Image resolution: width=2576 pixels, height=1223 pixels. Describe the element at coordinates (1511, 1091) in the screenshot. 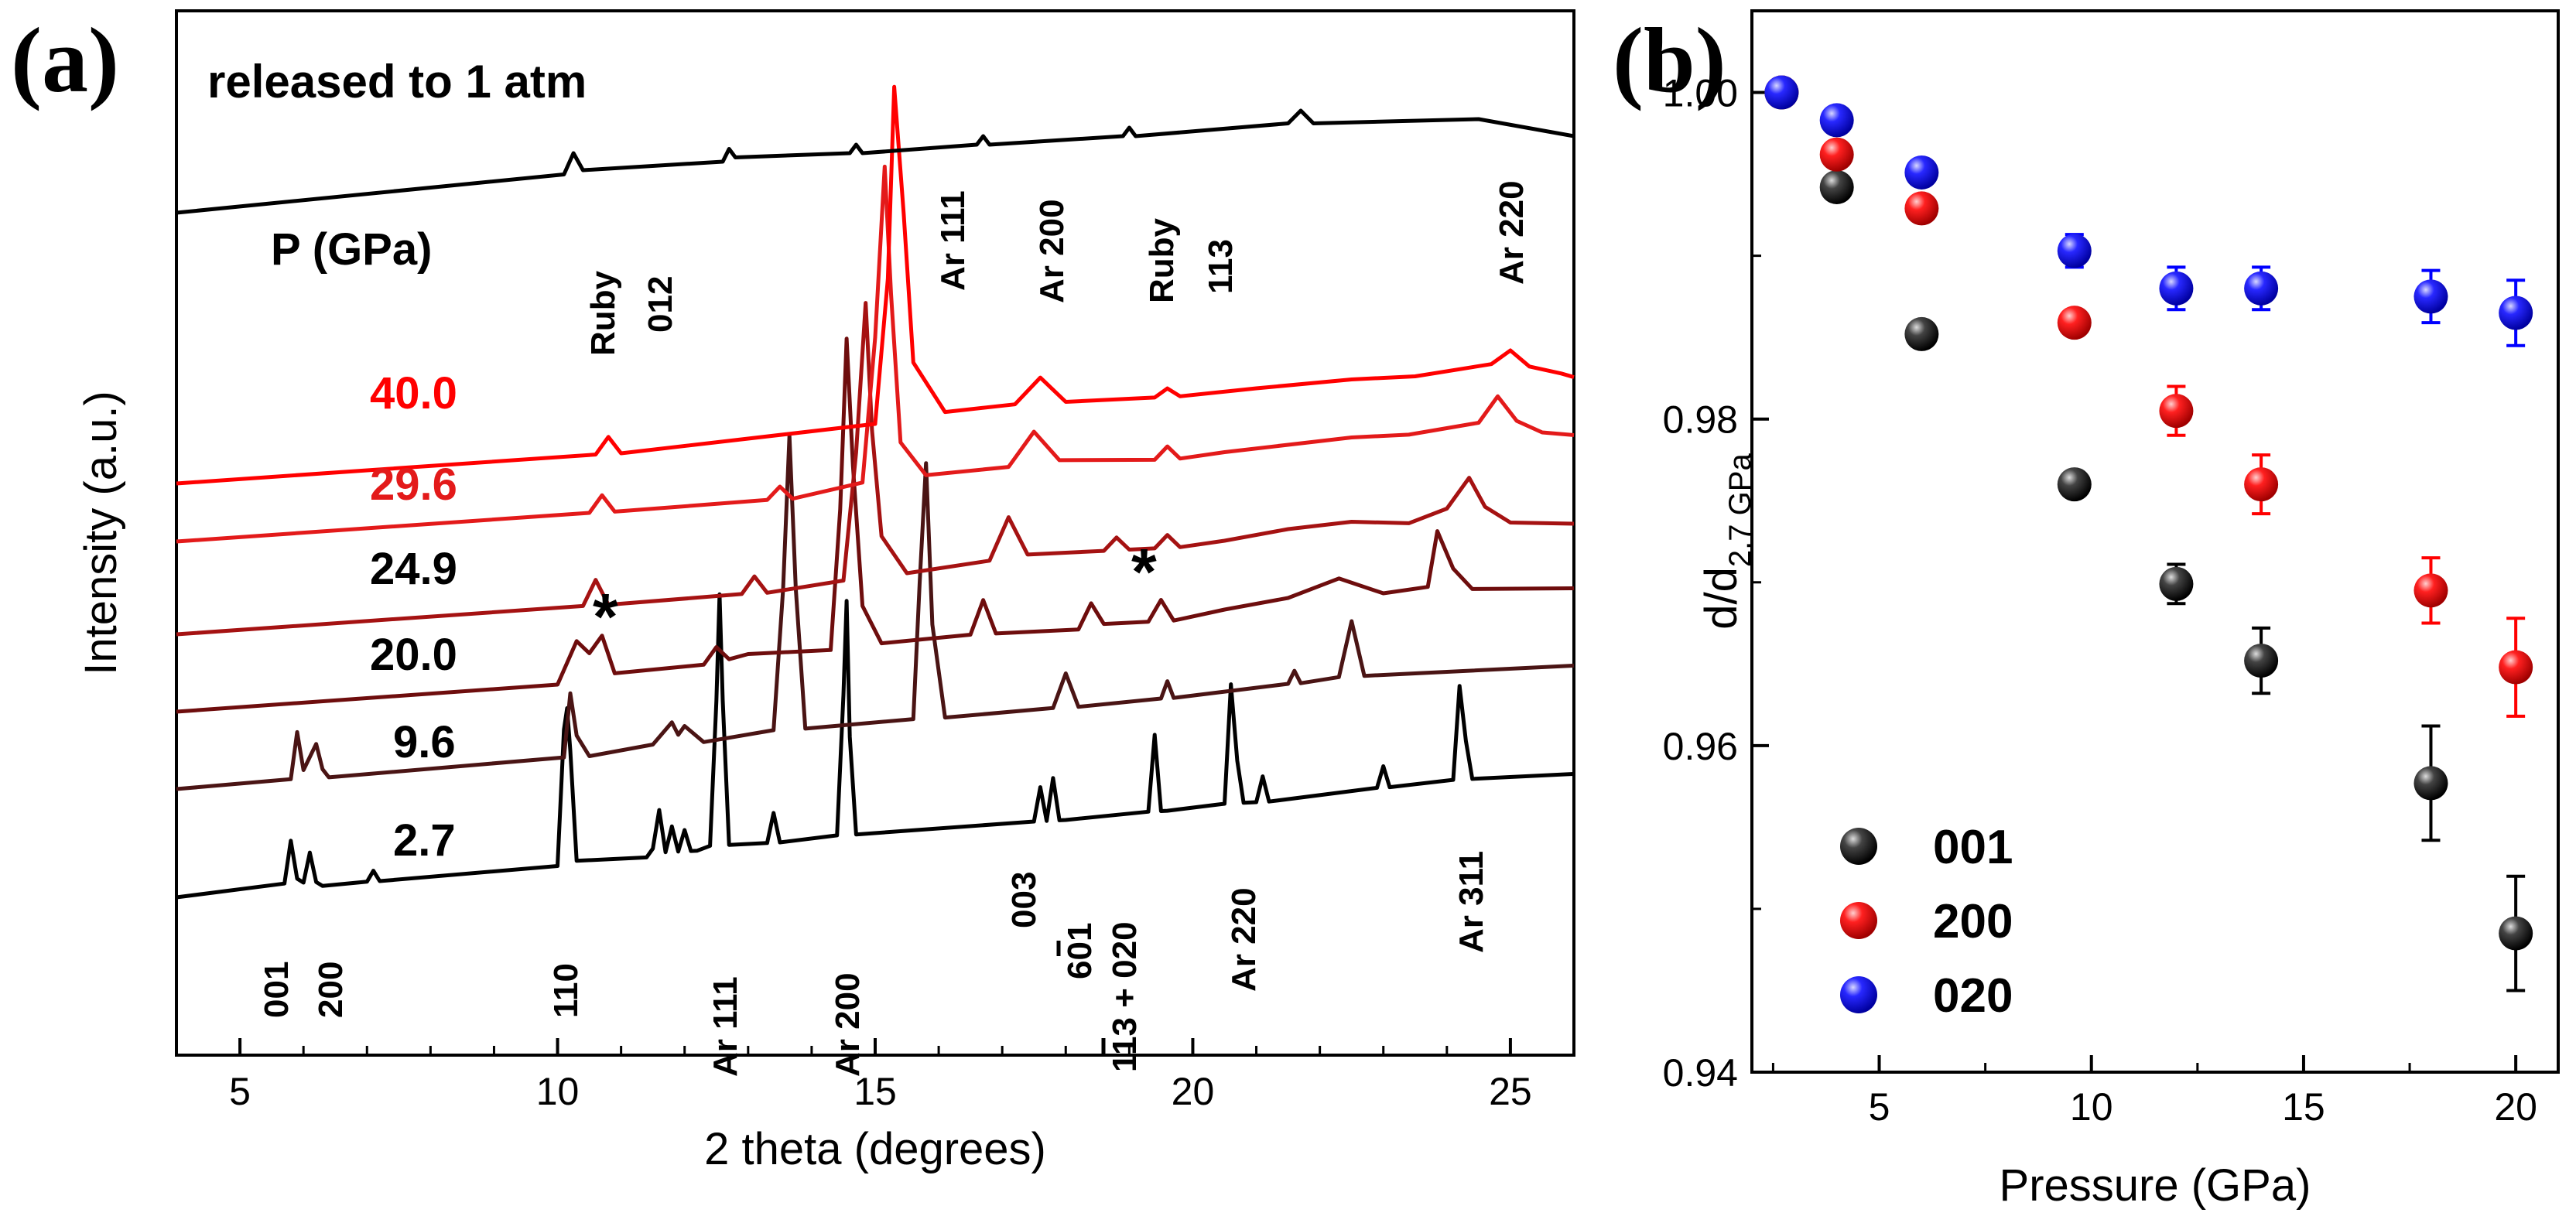

I see `a-x-tick-label-4: 25` at that location.